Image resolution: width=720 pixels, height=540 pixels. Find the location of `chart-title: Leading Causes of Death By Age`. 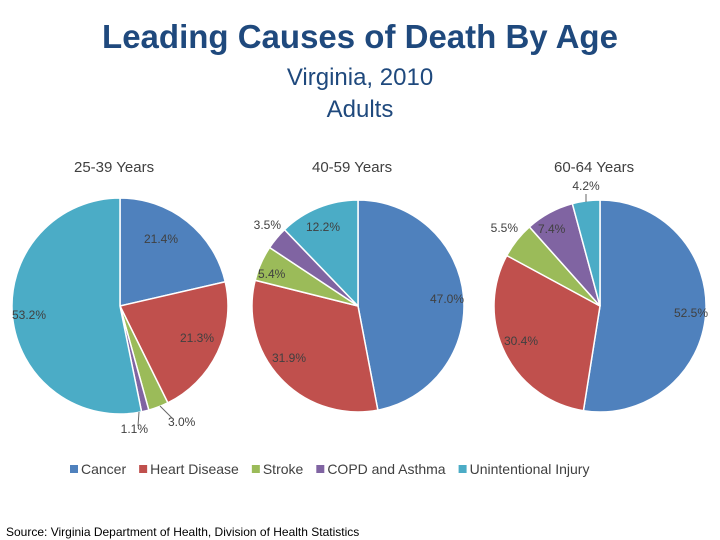

chart-title: Leading Causes of Death By Age is located at coordinates (360, 36).